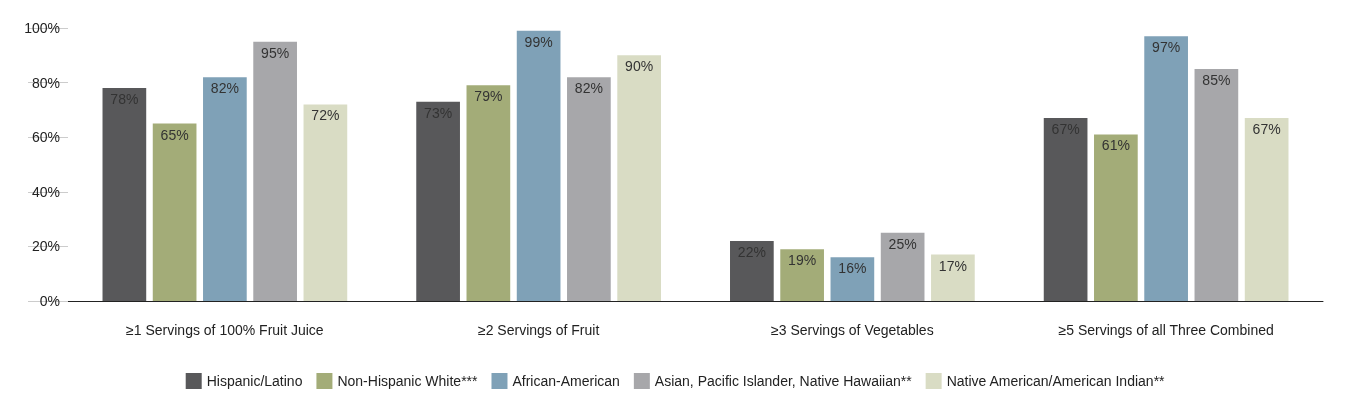 Image resolution: width=1351 pixels, height=404 pixels. What do you see at coordinates (1166, 330) in the screenshot?
I see `x-tick-label: ≥5 Servings of all Three Combined` at bounding box center [1166, 330].